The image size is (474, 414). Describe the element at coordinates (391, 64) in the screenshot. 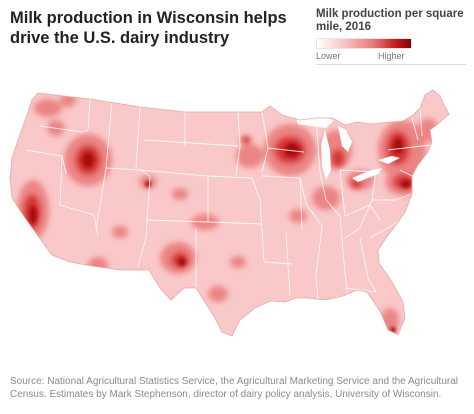

I see `legend-divider` at that location.